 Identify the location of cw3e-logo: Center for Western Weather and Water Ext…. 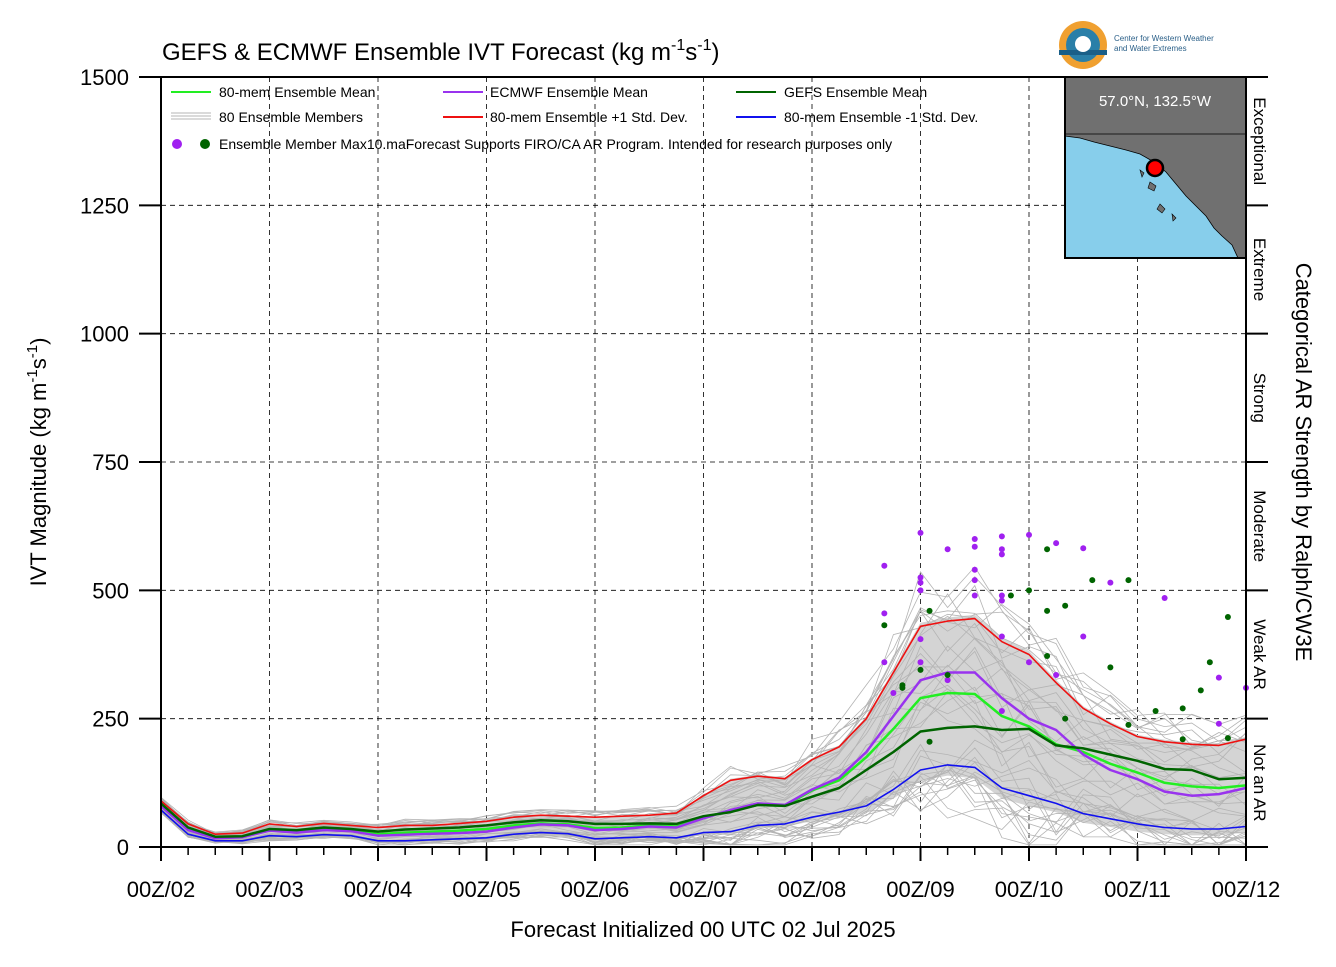
(1136, 45).